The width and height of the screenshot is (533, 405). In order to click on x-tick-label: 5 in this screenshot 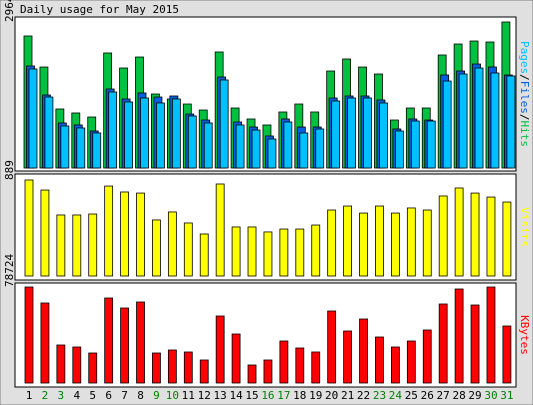, I will do `click(92, 395)`.